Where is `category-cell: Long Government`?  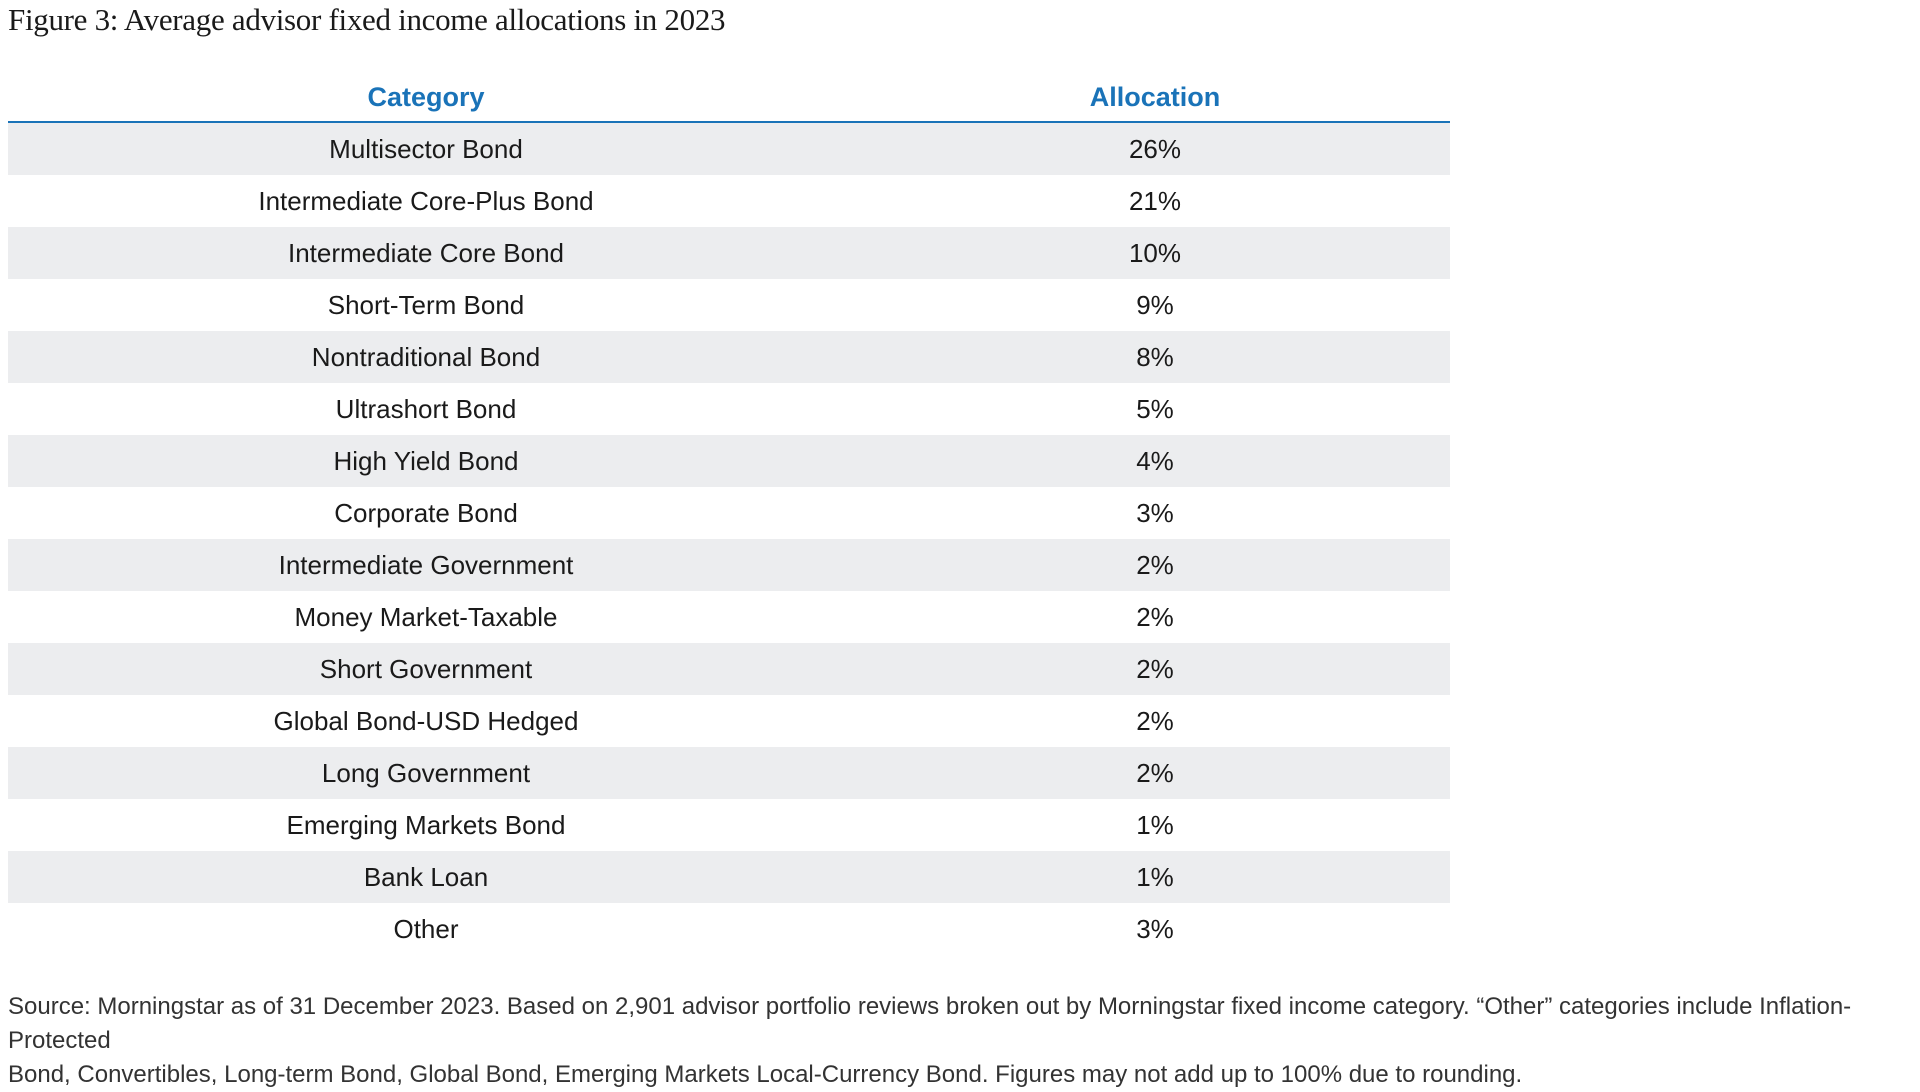 category-cell: Long Government is located at coordinates (434, 773).